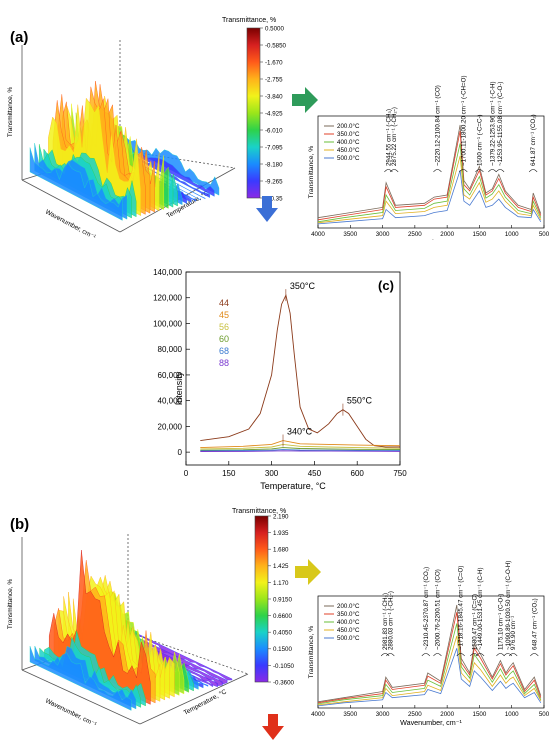 The height and width of the screenshot is (749, 550). I want to click on x-tick-label: 3000, so click(383, 714).